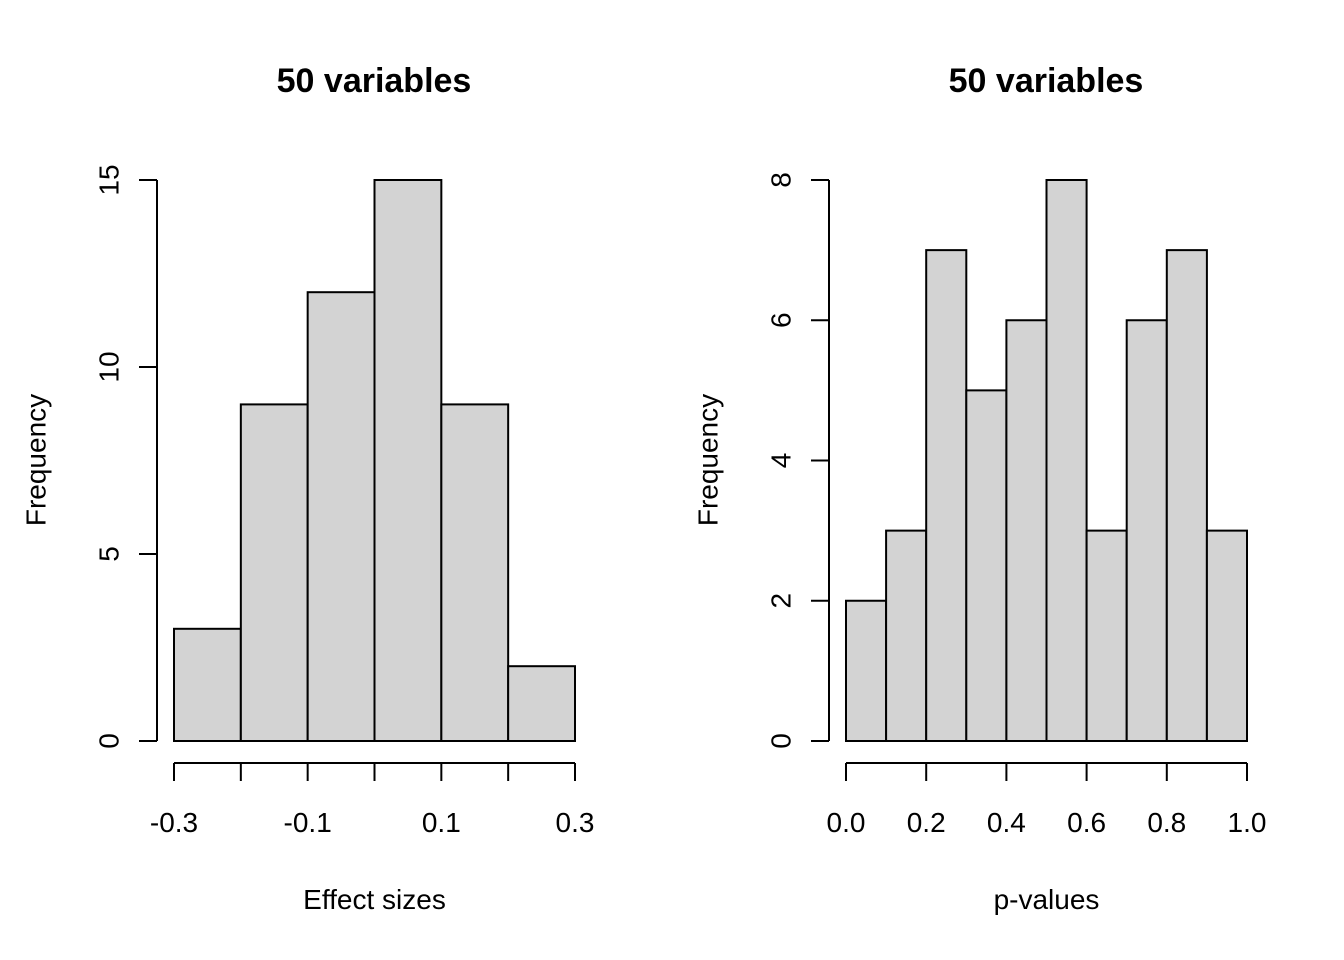 Image resolution: width=1344 pixels, height=960 pixels. I want to click on x-tick-label: 0.4, so click(1006, 822).